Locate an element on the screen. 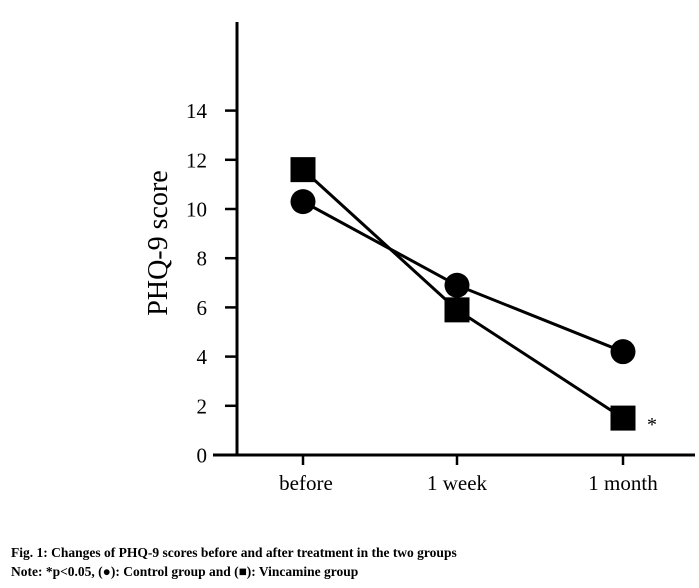 The height and width of the screenshot is (588, 699). x-tick-label: 1 month is located at coordinates (623, 483).